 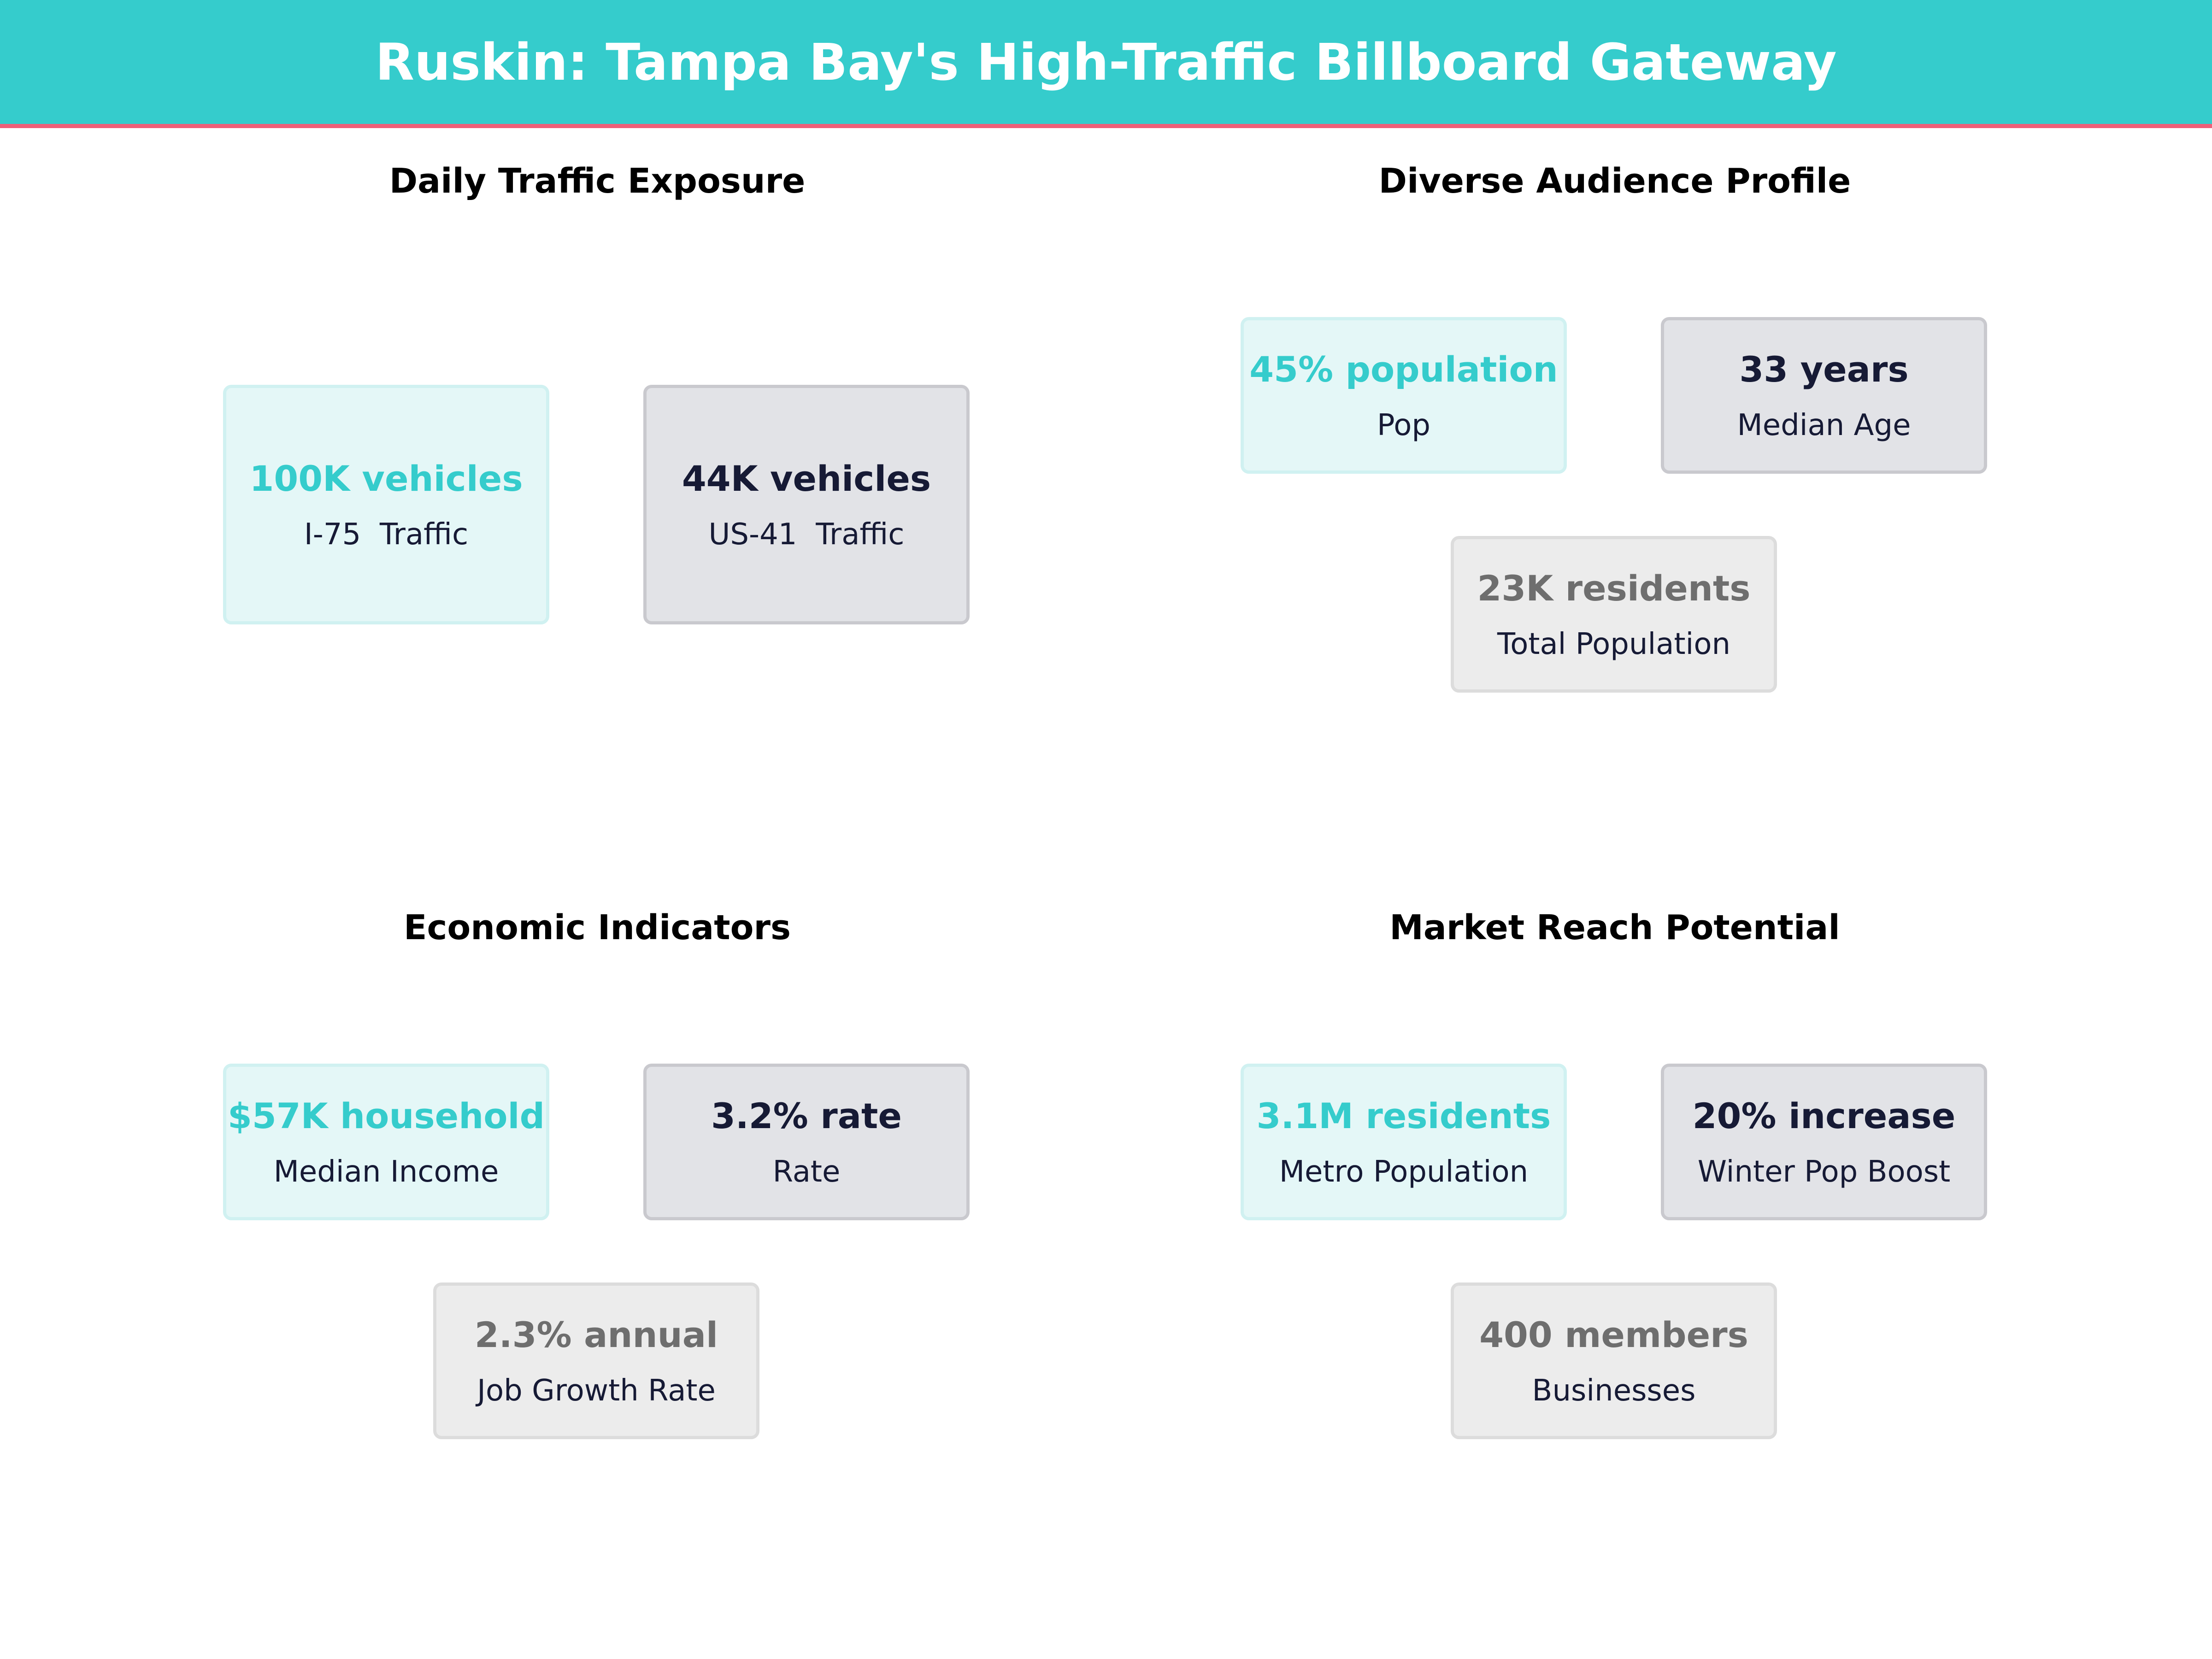 I want to click on metric-value: 23K residents, so click(x=1614, y=588).